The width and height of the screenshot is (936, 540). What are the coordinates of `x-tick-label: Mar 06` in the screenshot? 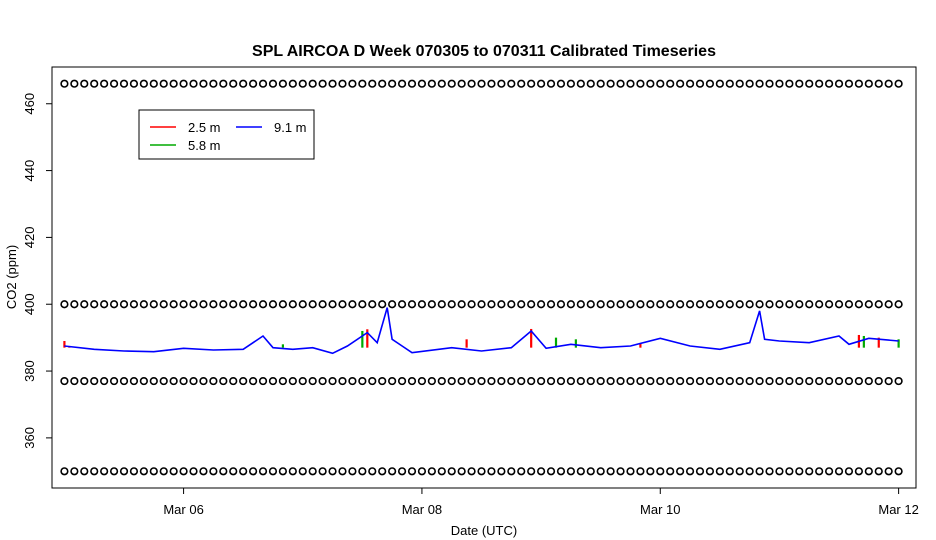 It's located at (183, 509).